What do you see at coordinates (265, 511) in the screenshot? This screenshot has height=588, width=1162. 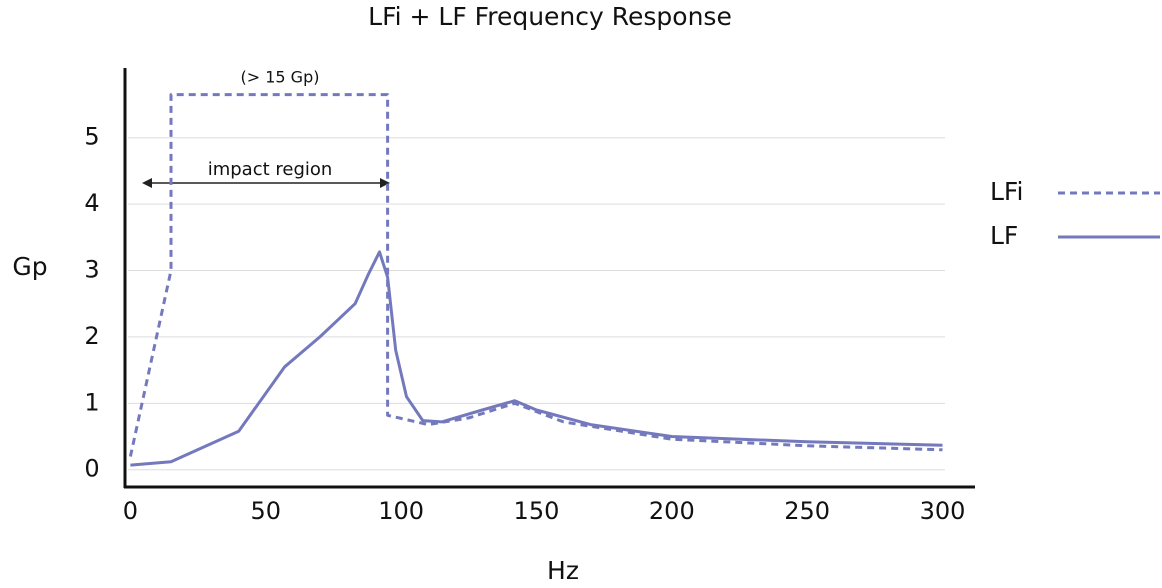 I see `x-tick-label: 50` at bounding box center [265, 511].